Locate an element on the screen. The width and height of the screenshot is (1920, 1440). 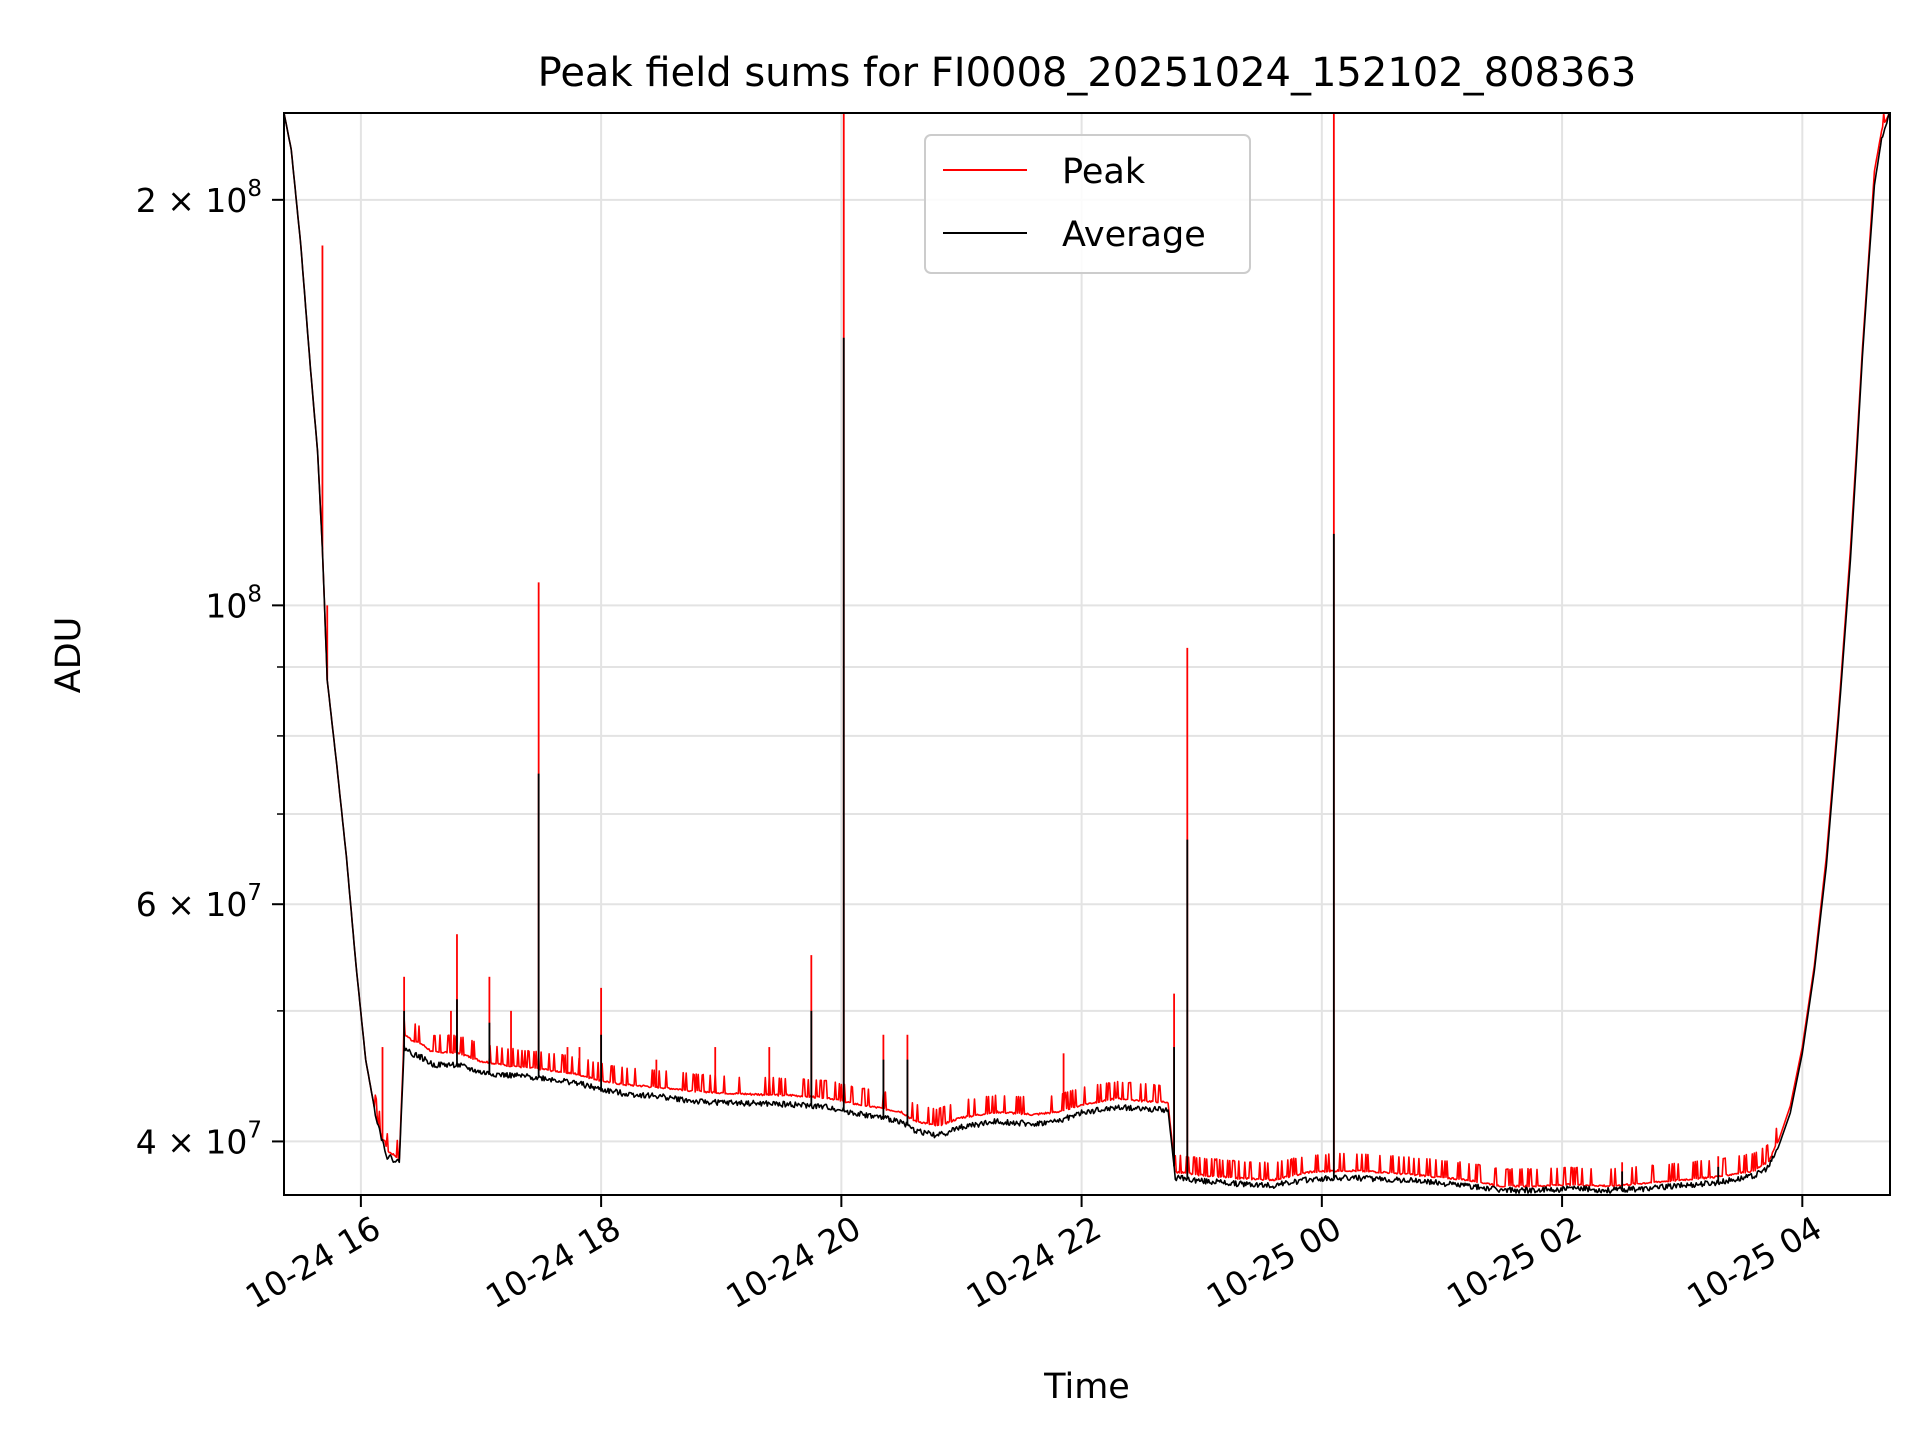
legend-label-average: Average is located at coordinates (1134, 235).